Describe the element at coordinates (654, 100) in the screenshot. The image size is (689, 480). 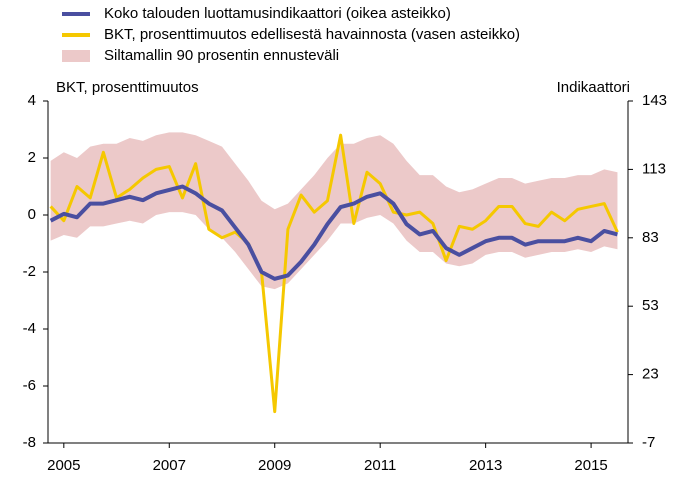
I see `y2-tick-label: 143` at that location.